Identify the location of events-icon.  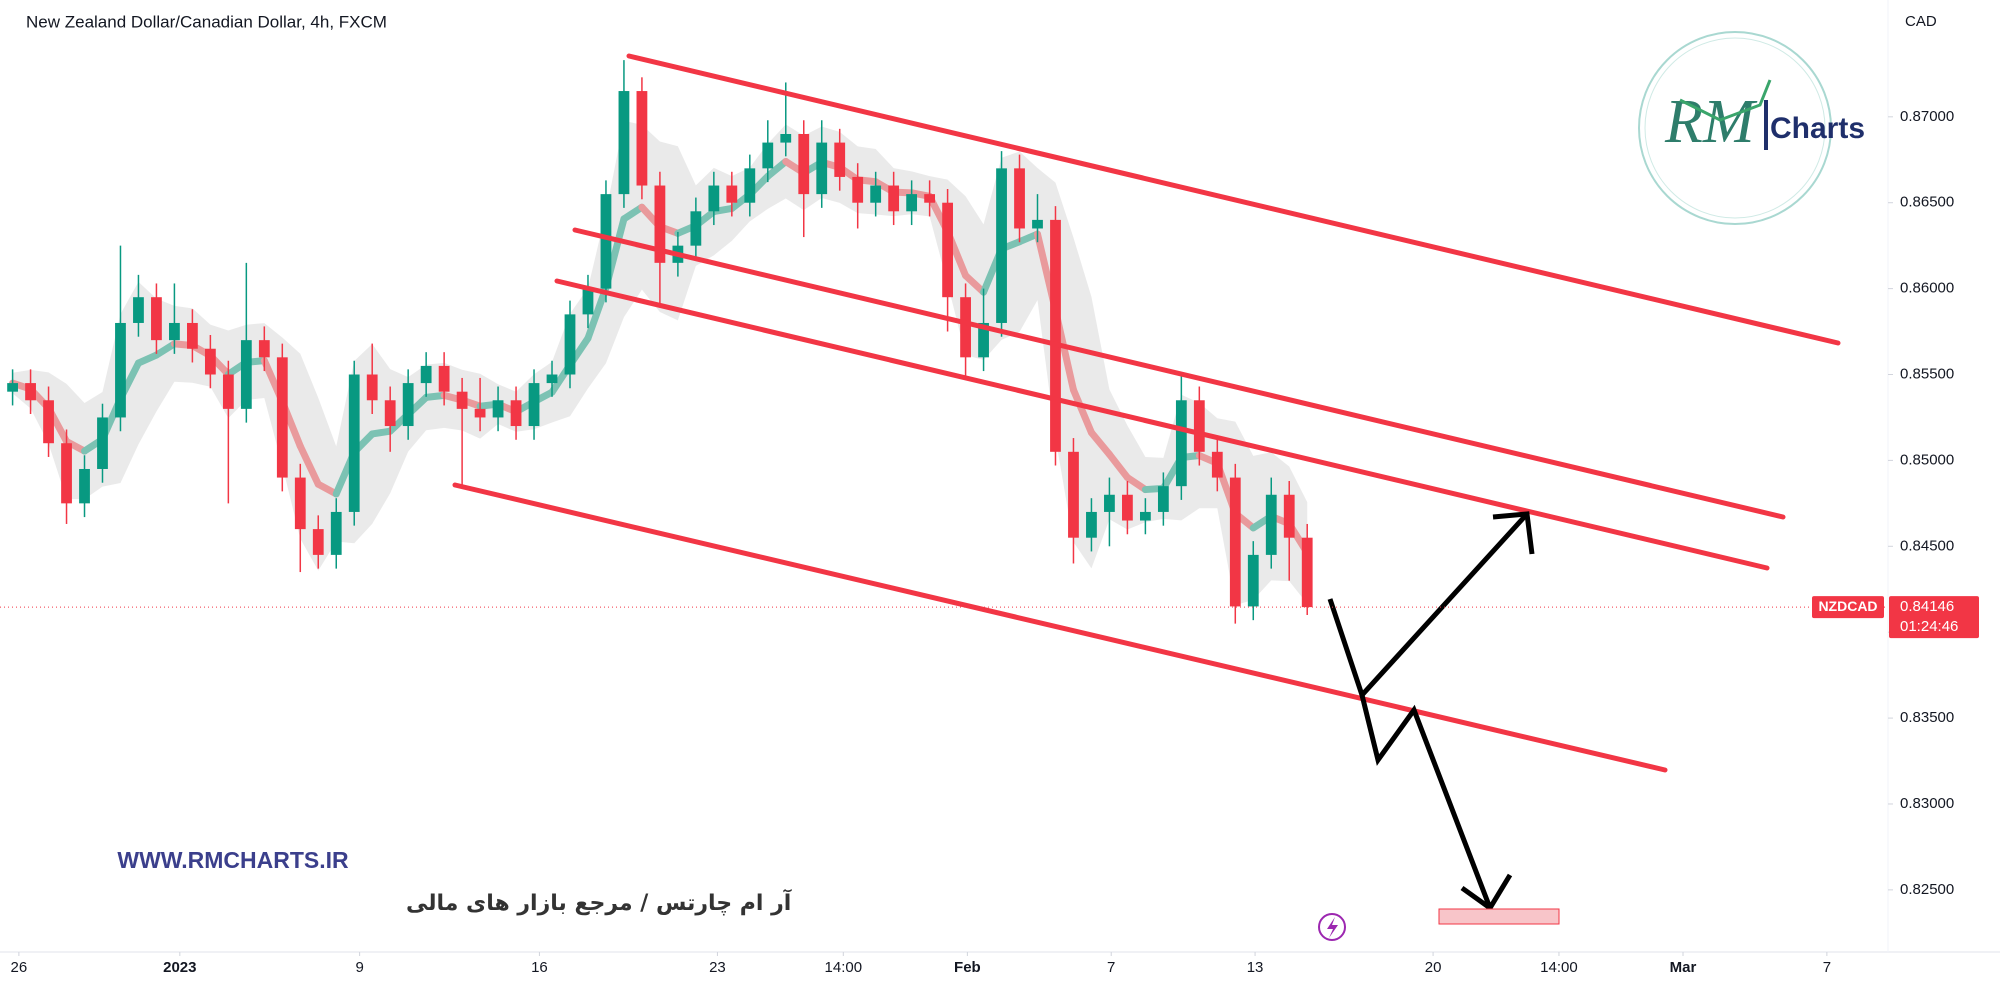
(1332, 927).